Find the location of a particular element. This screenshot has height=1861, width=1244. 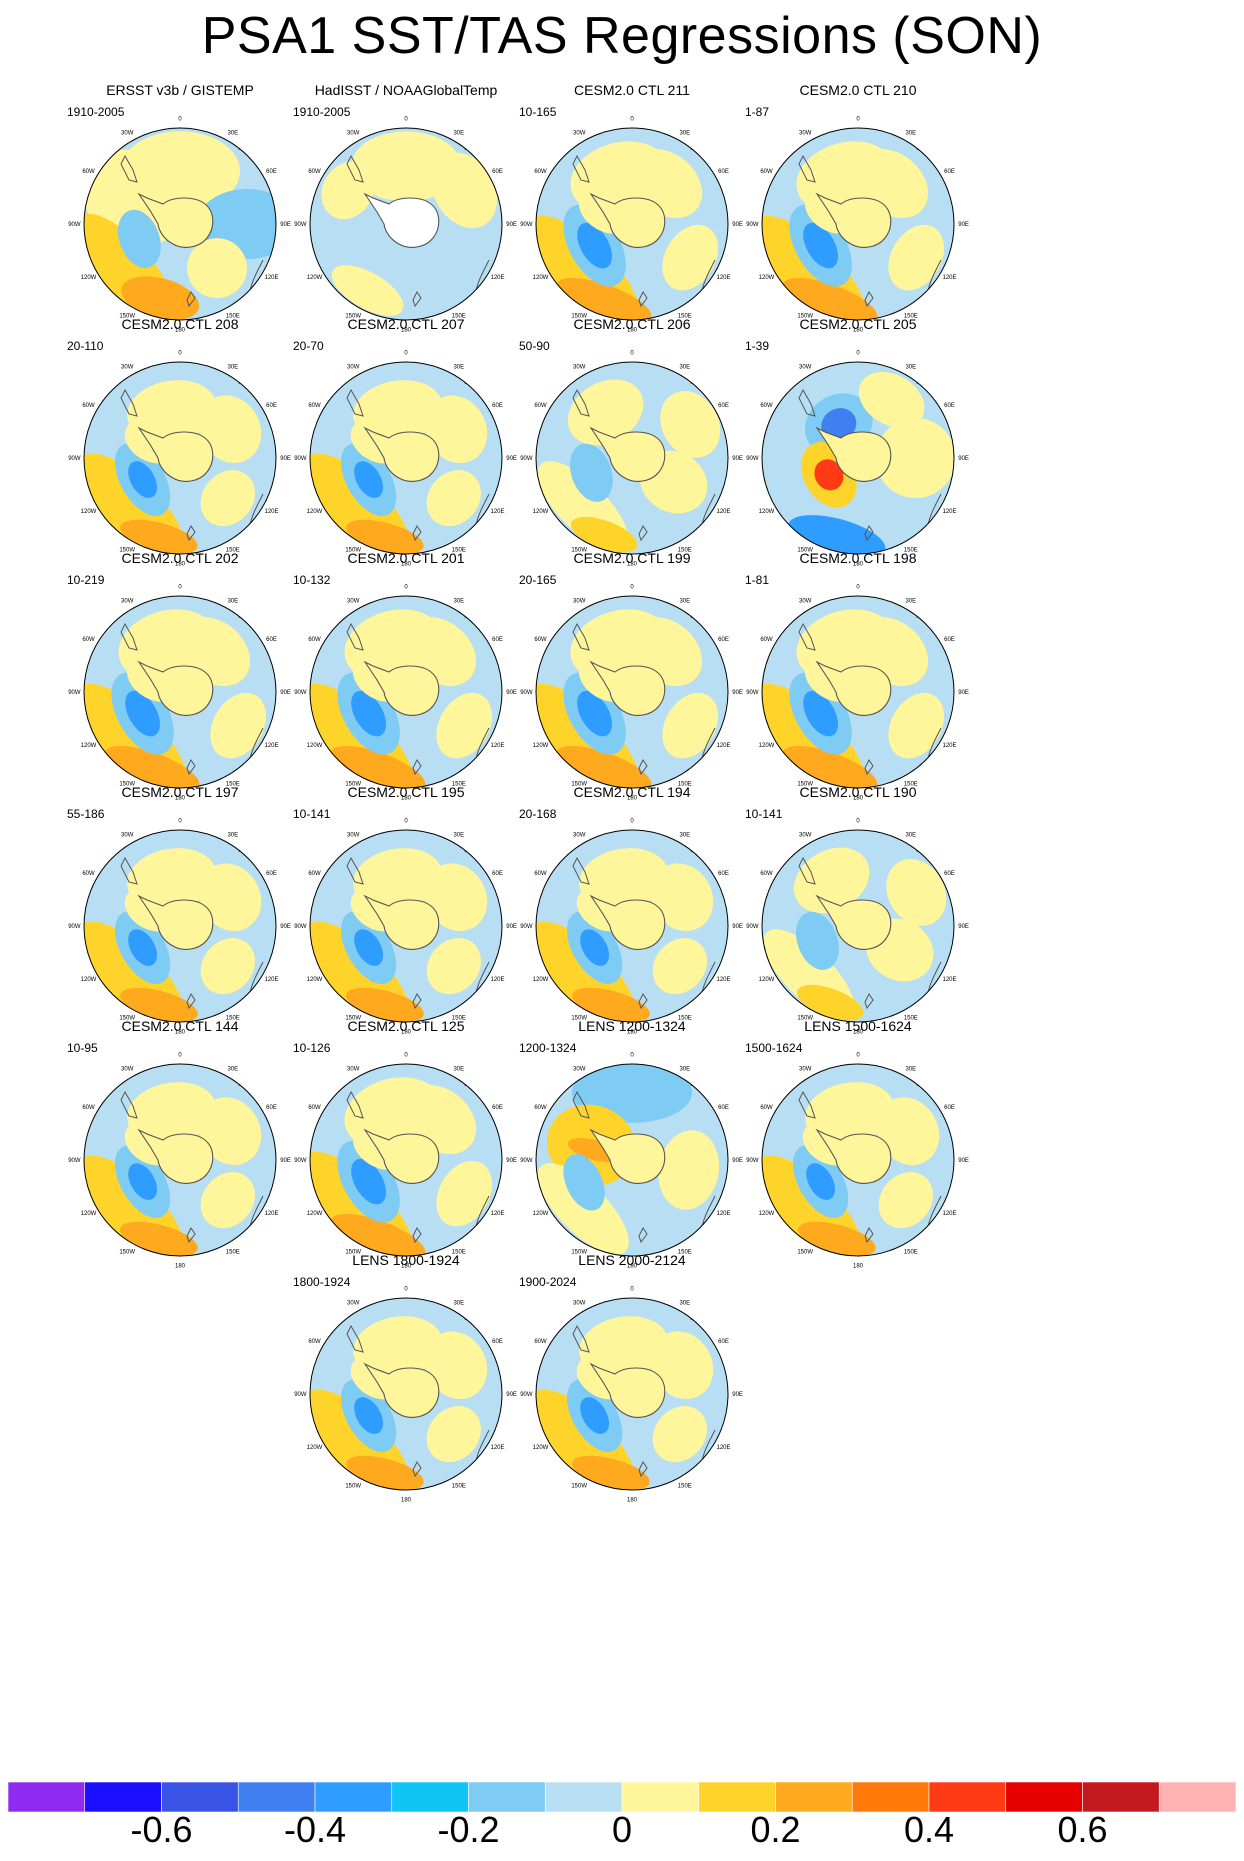

panel-title: CESM2.0 CTL 195 is located at coordinates (406, 792).